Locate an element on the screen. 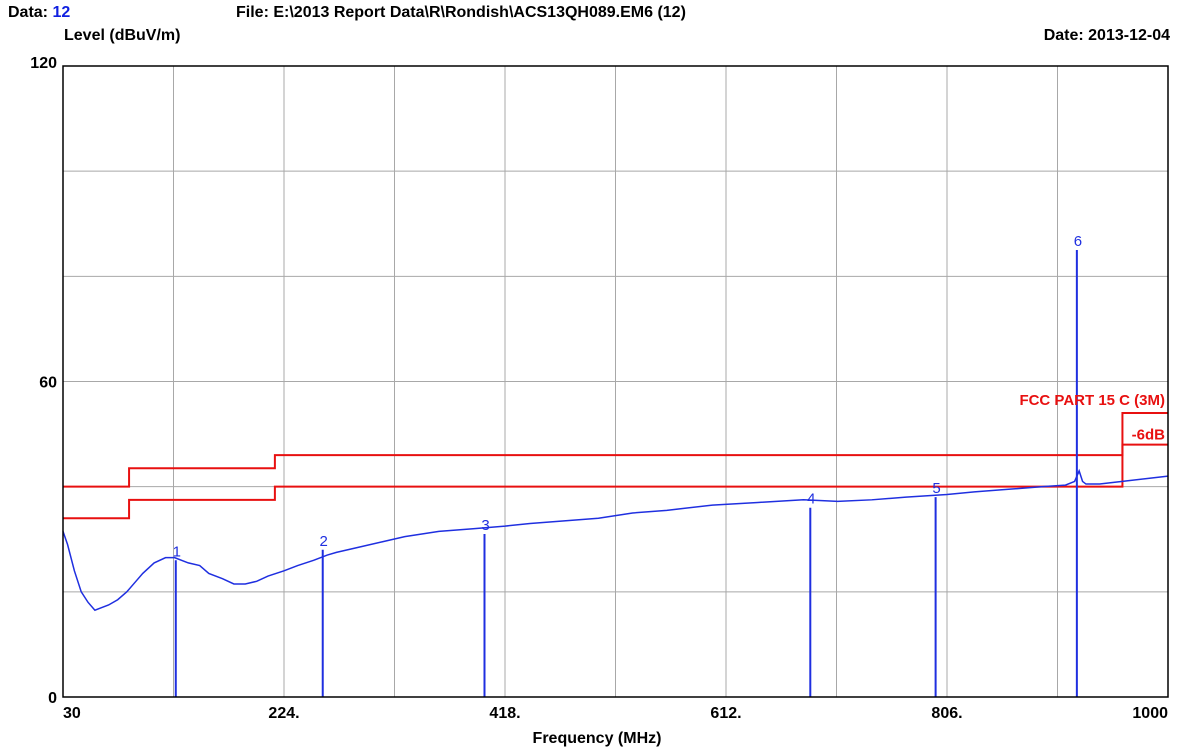  marker-3-label: 3 is located at coordinates (485, 525).